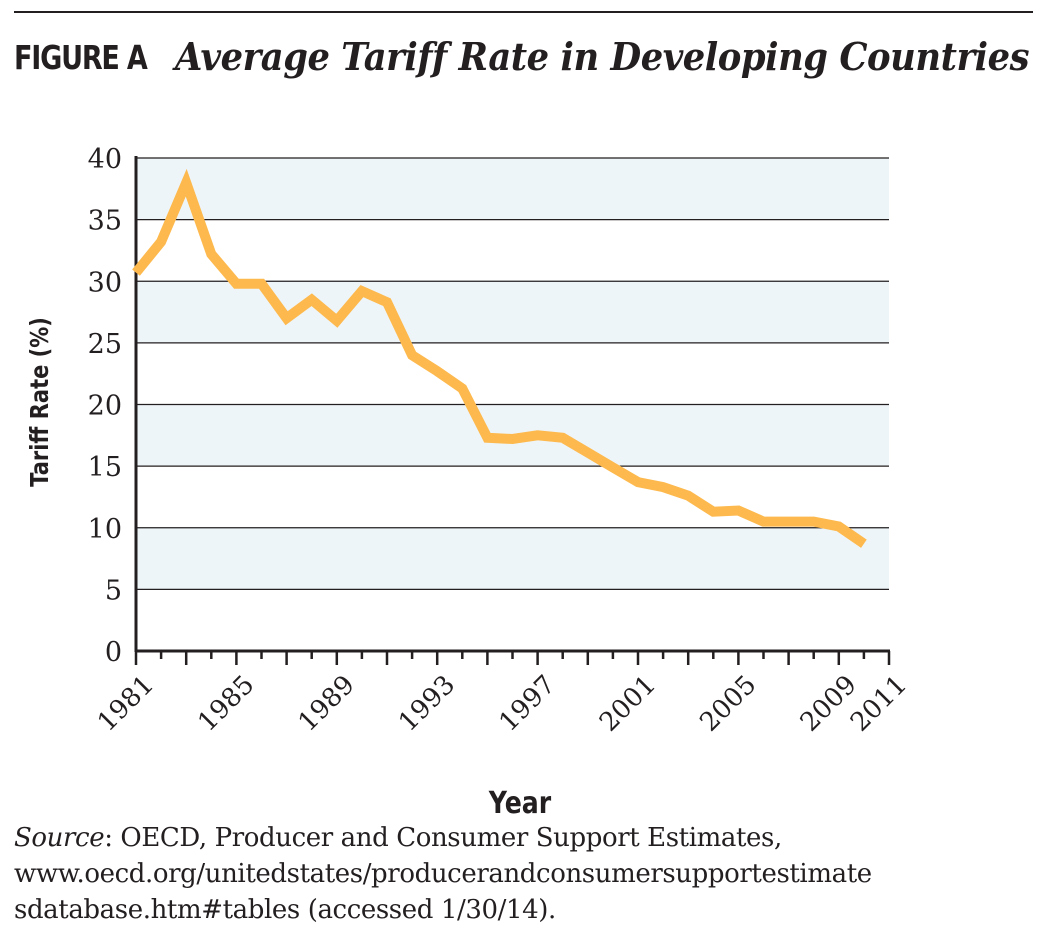 Image resolution: width=1047 pixels, height=950 pixels. I want to click on y-tick-labels: 0 5 10 15 20 25 30 35 40, so click(105, 406).